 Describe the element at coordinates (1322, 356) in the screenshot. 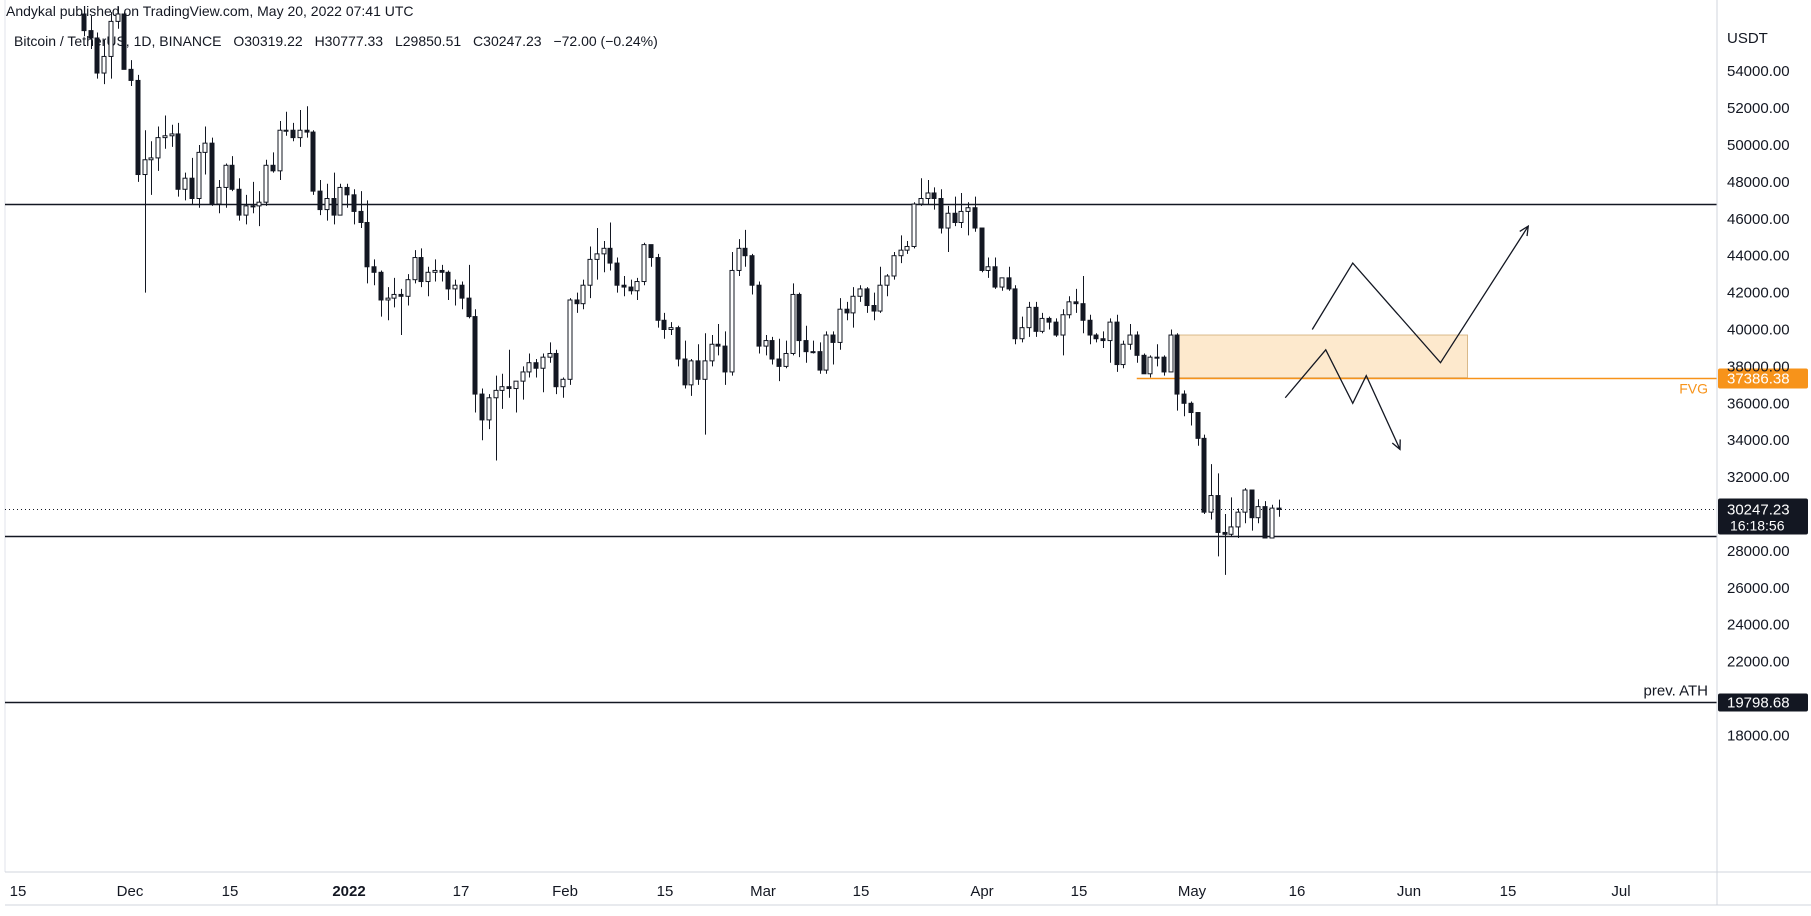

I see `fvg-zone` at that location.